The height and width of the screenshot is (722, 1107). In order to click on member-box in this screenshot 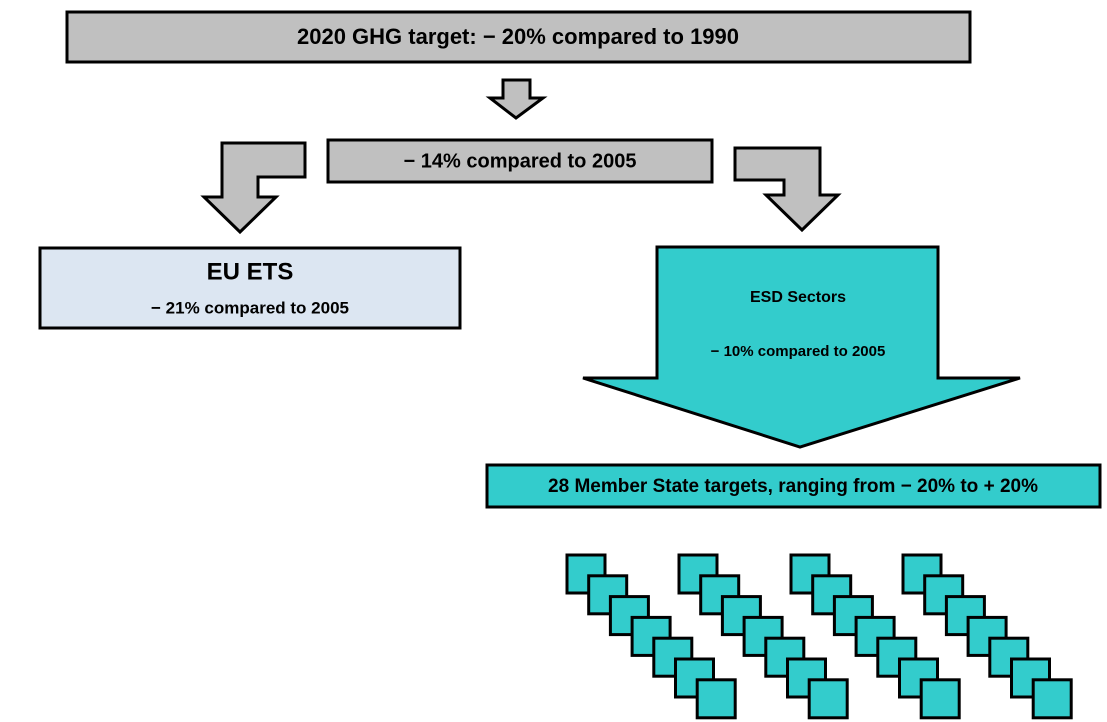, I will do `click(793, 486)`.